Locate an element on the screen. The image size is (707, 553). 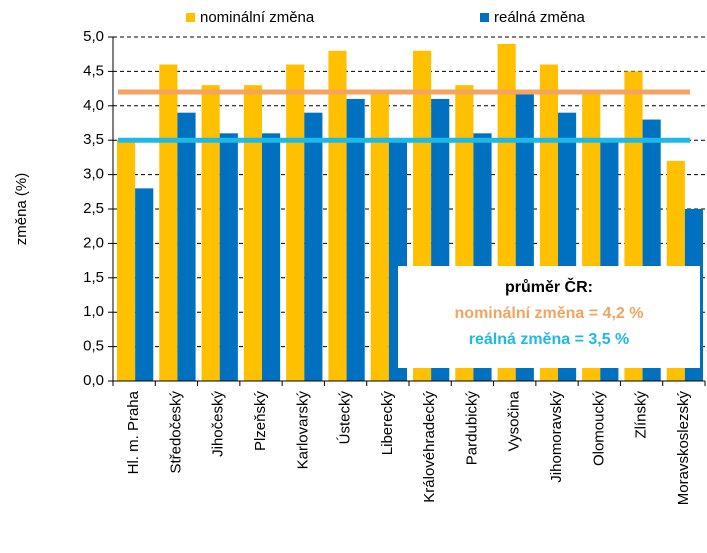
y-tick-label: 1,5 is located at coordinates (93, 277).